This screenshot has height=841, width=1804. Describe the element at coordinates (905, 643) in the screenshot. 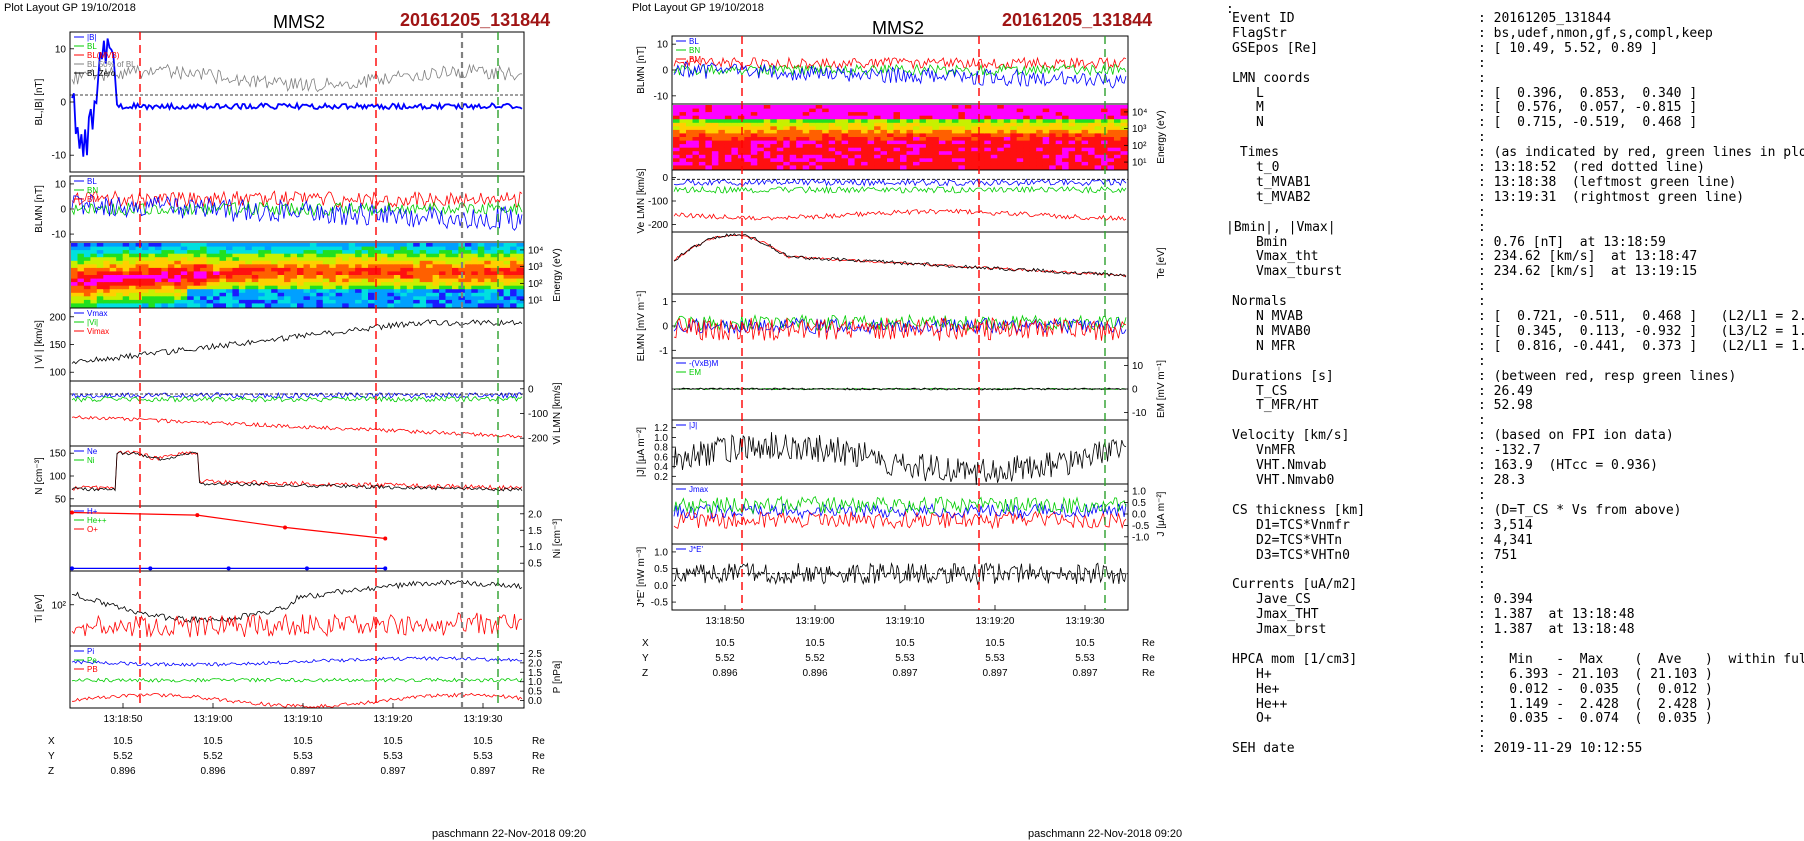

I see `coord-value: 10.5` at that location.